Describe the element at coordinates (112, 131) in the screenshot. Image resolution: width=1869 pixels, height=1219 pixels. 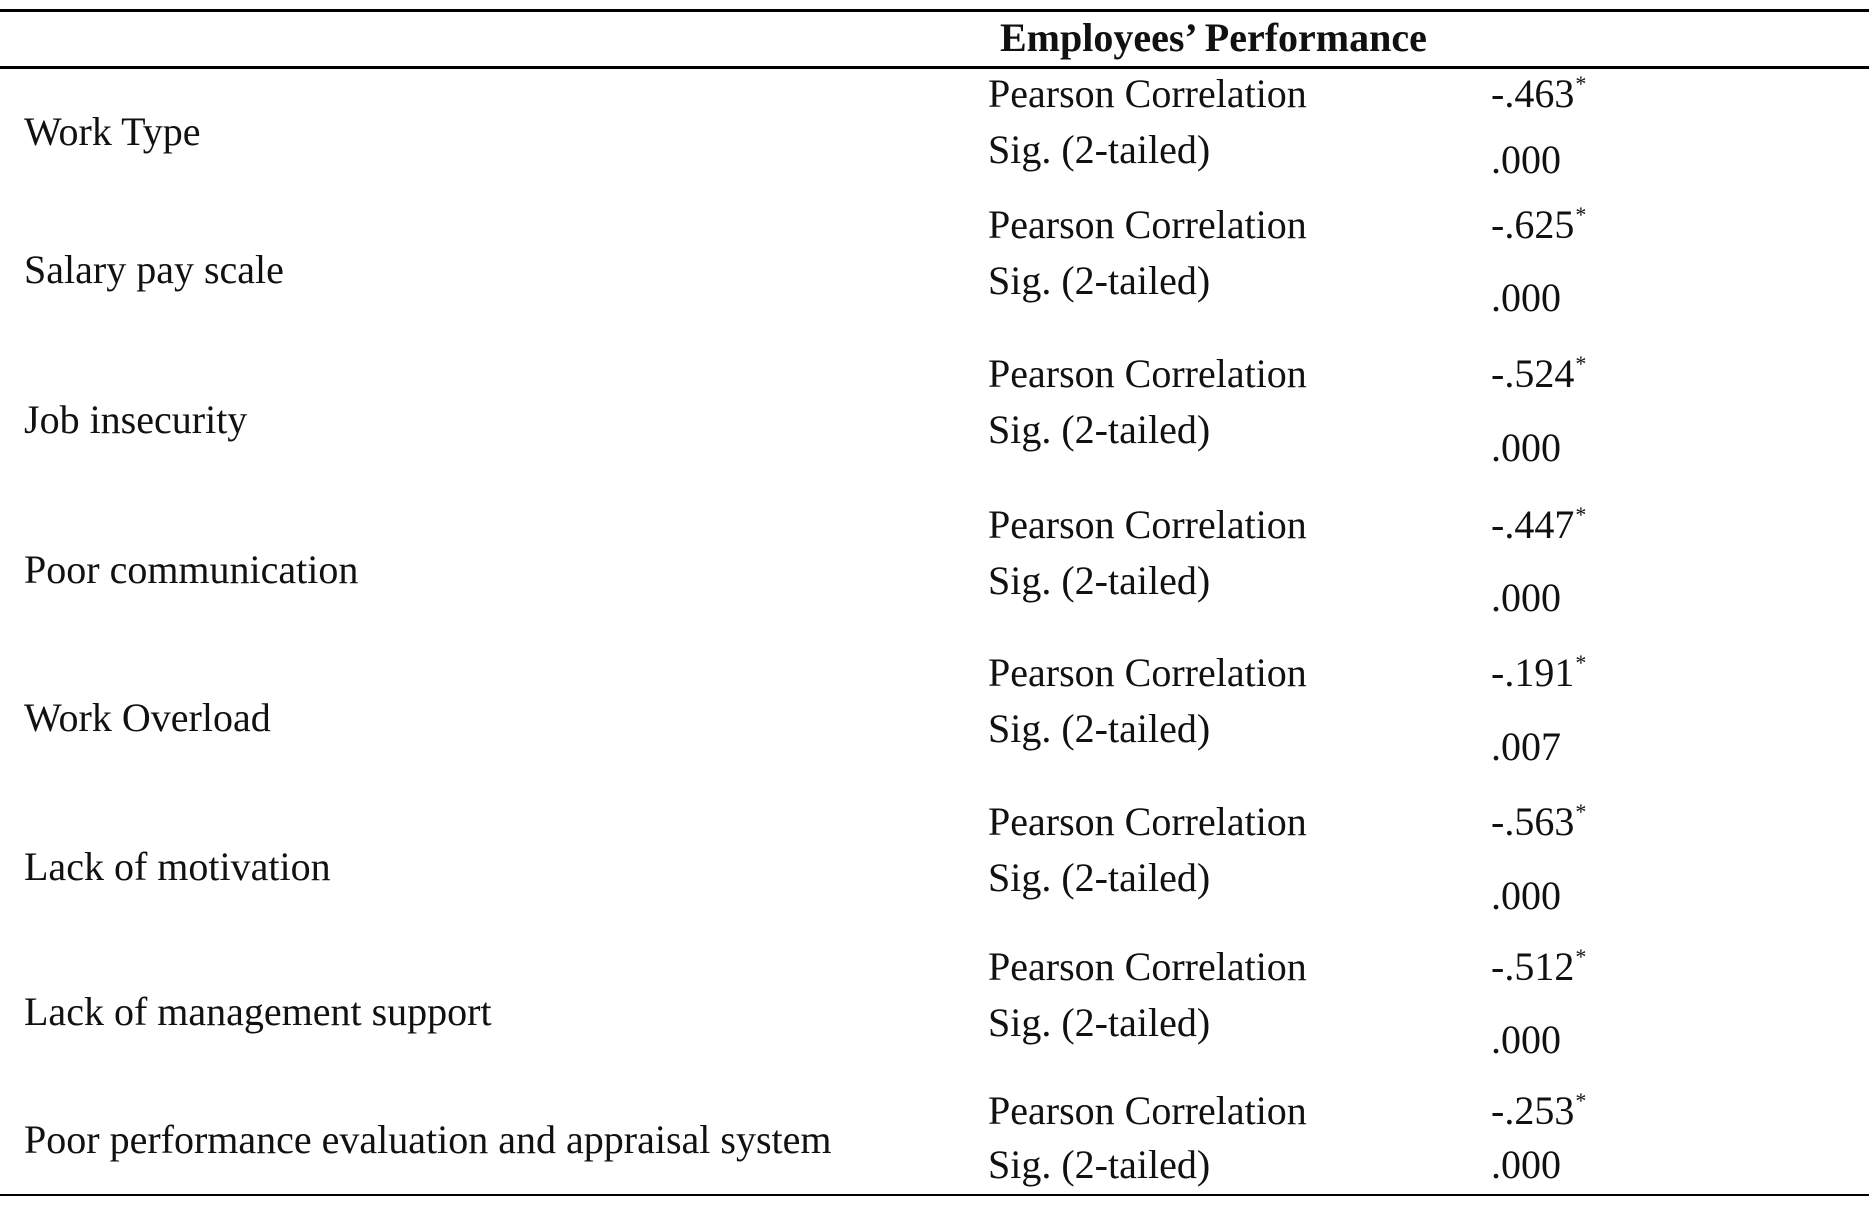
I see `row-variable: Work Type` at that location.